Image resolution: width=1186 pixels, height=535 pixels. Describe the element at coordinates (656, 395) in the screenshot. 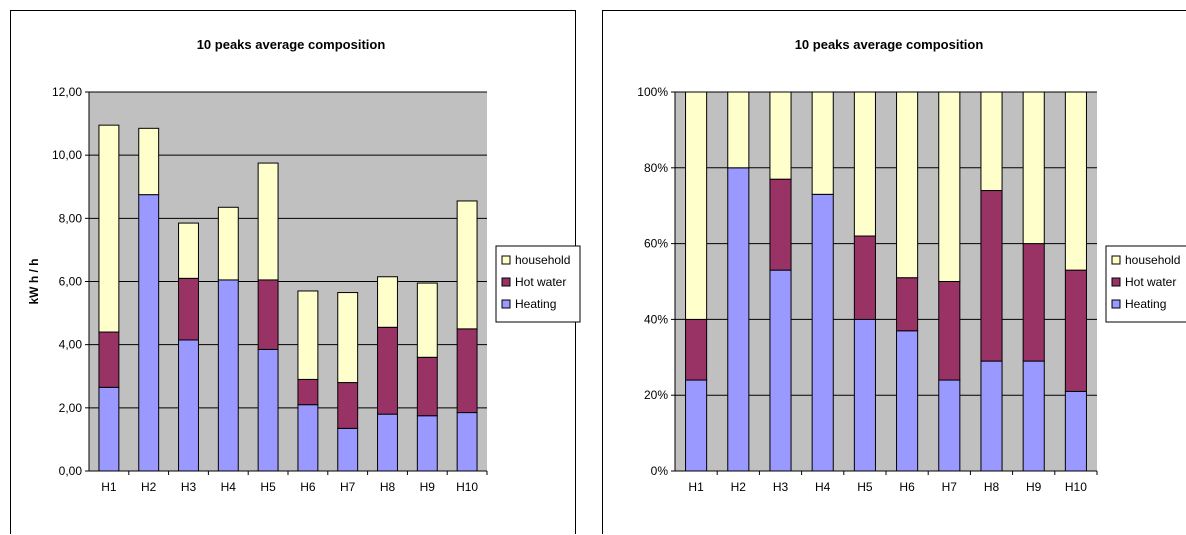

I see `right-y-tick-label: 20%` at that location.